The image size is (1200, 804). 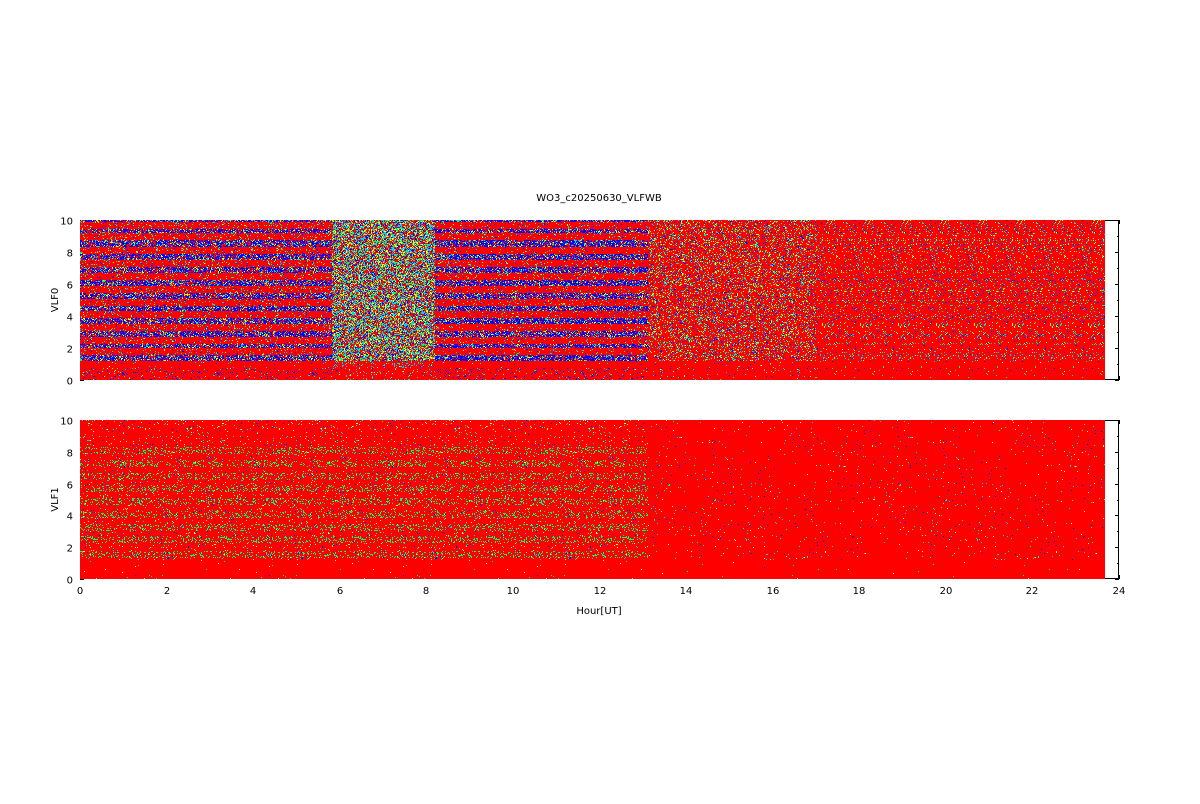 I want to click on x-tick-label: 4, so click(x=253, y=591).